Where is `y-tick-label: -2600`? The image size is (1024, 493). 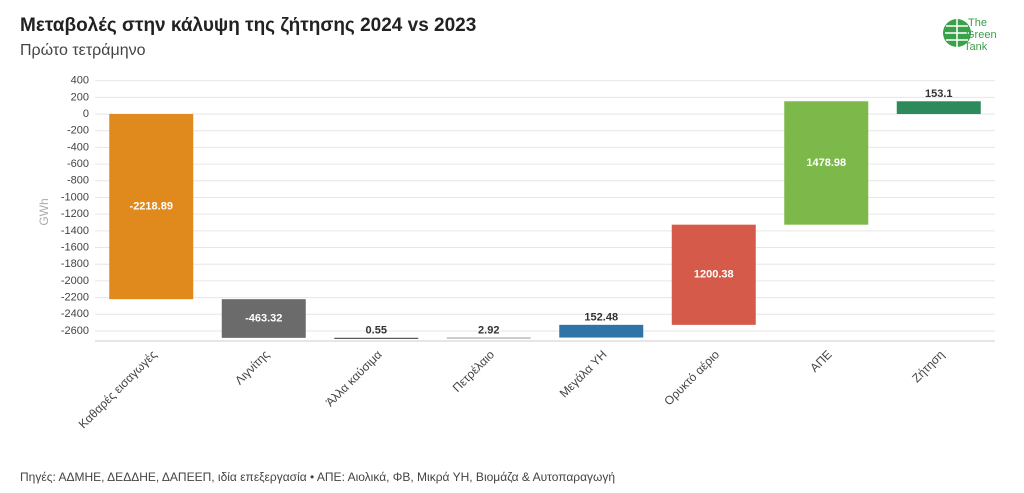
y-tick-label: -2600 is located at coordinates (75, 331).